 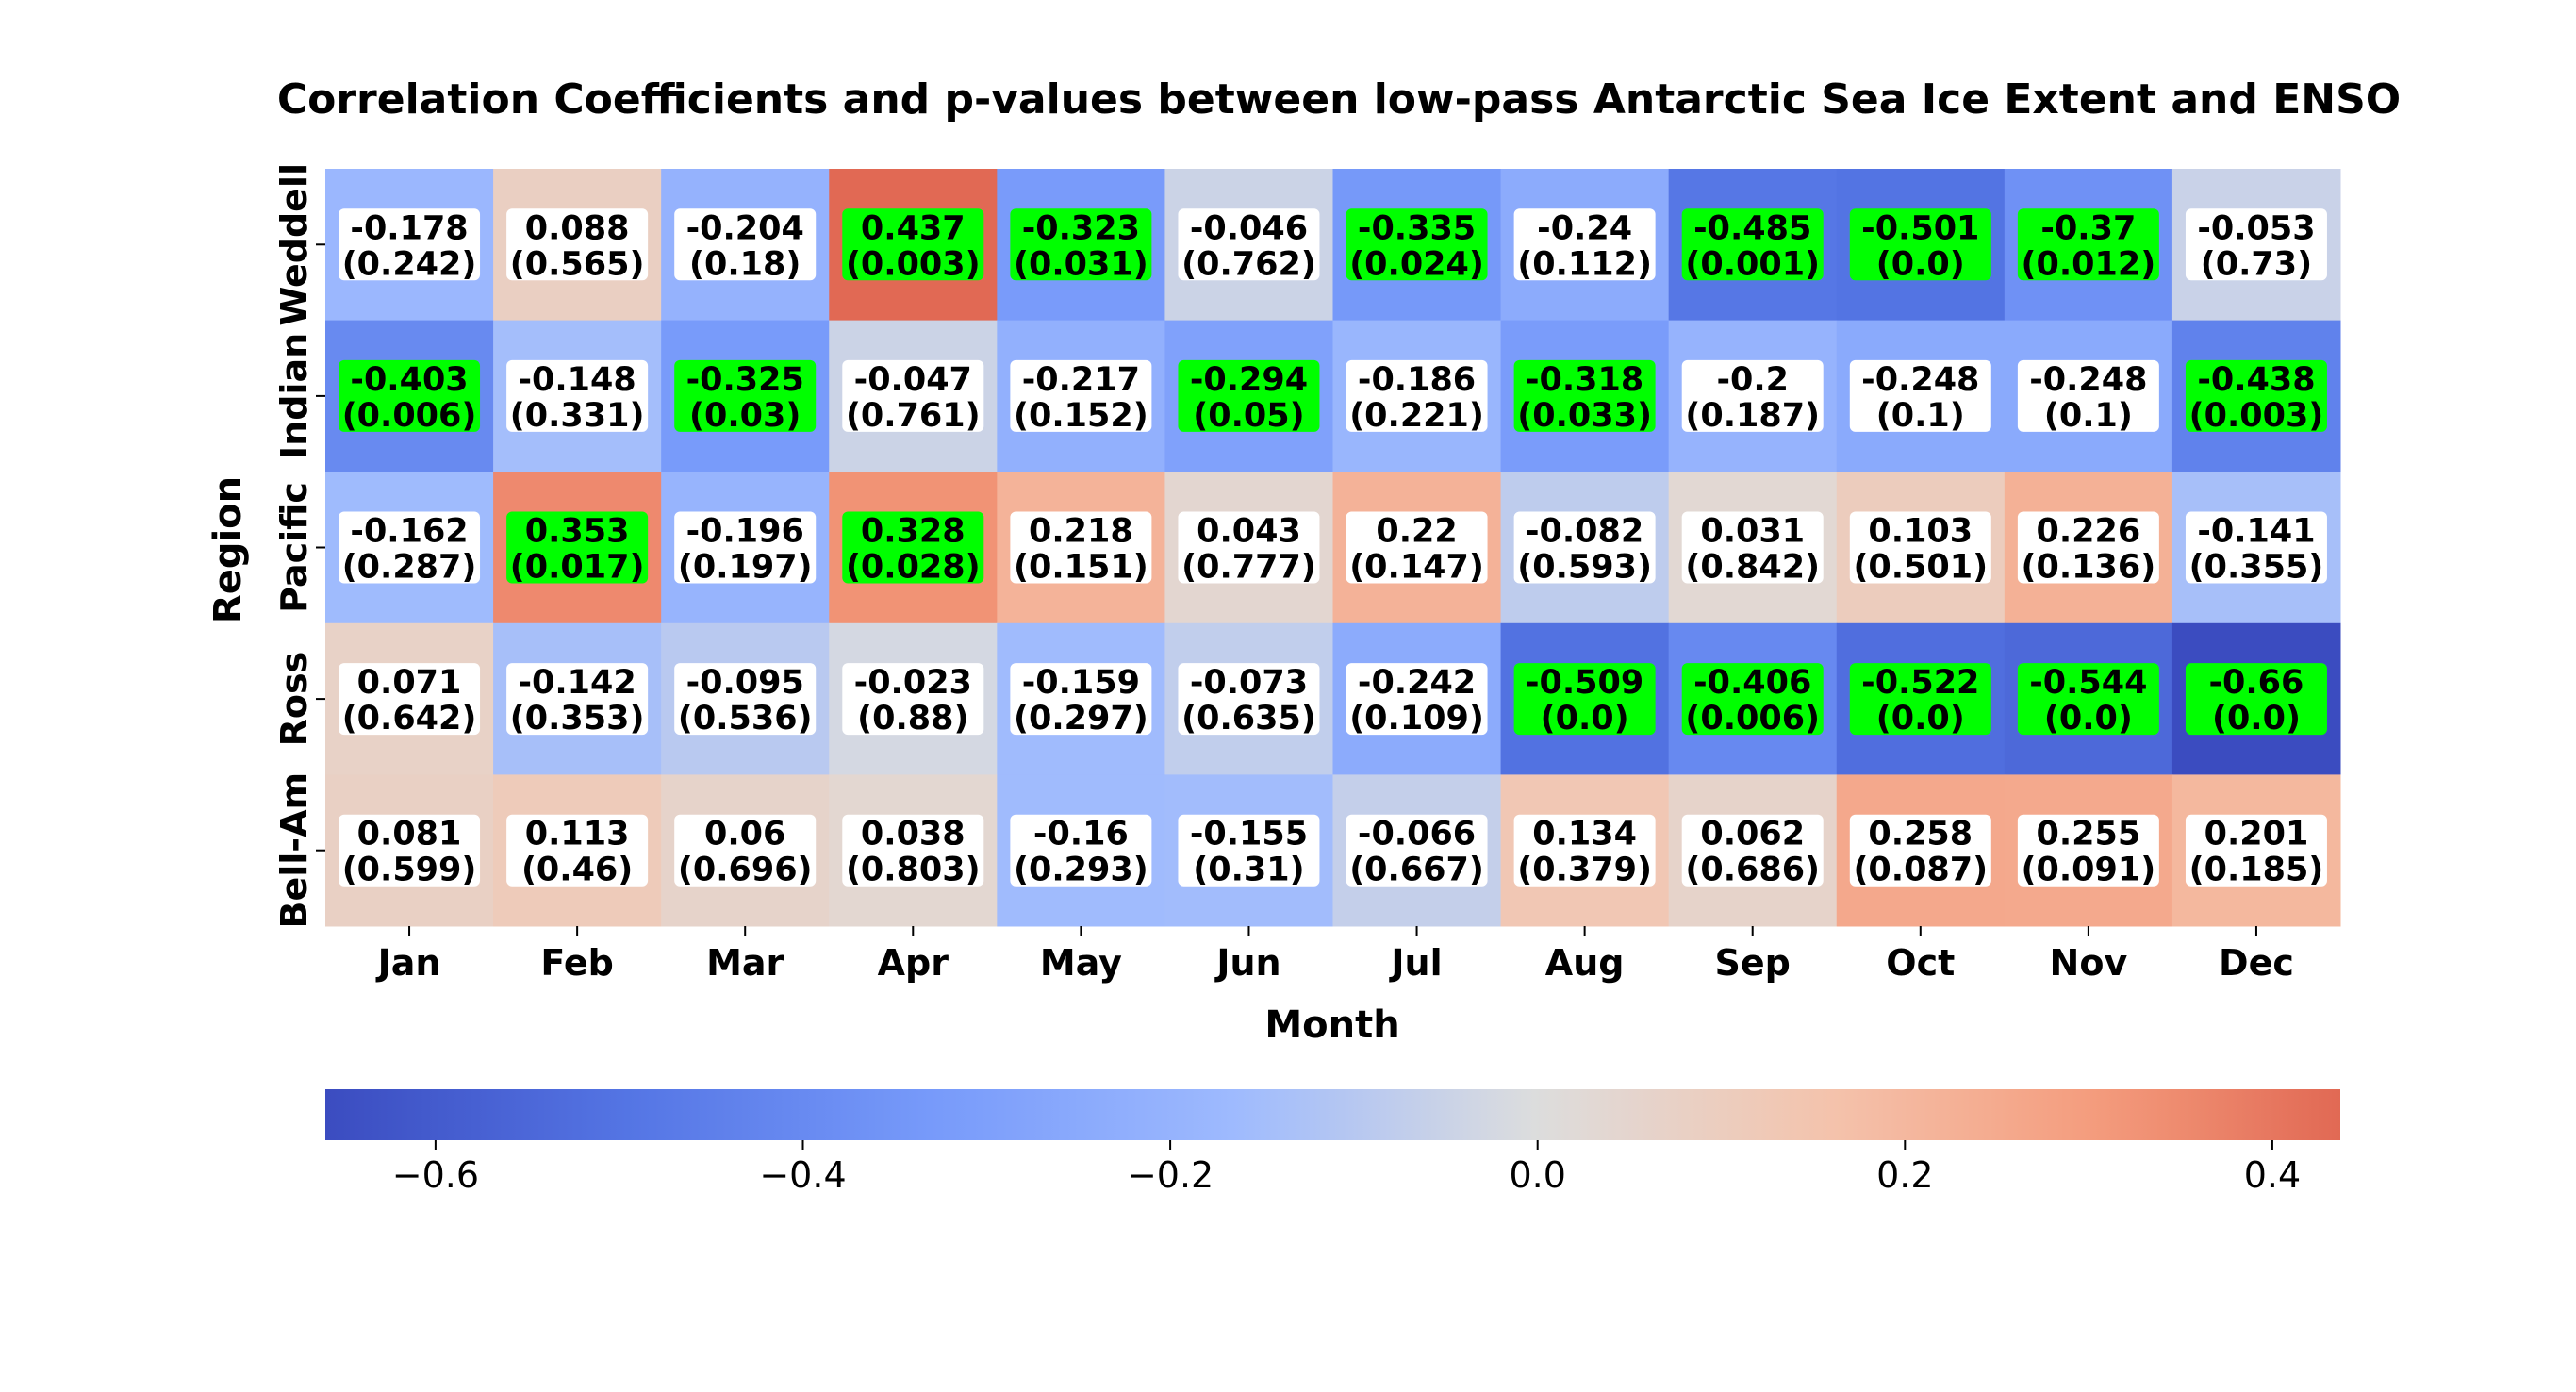 What do you see at coordinates (1417, 548) in the screenshot?
I see `heatmap-cell-pacific-jul: 0.22(0.147)` at bounding box center [1417, 548].